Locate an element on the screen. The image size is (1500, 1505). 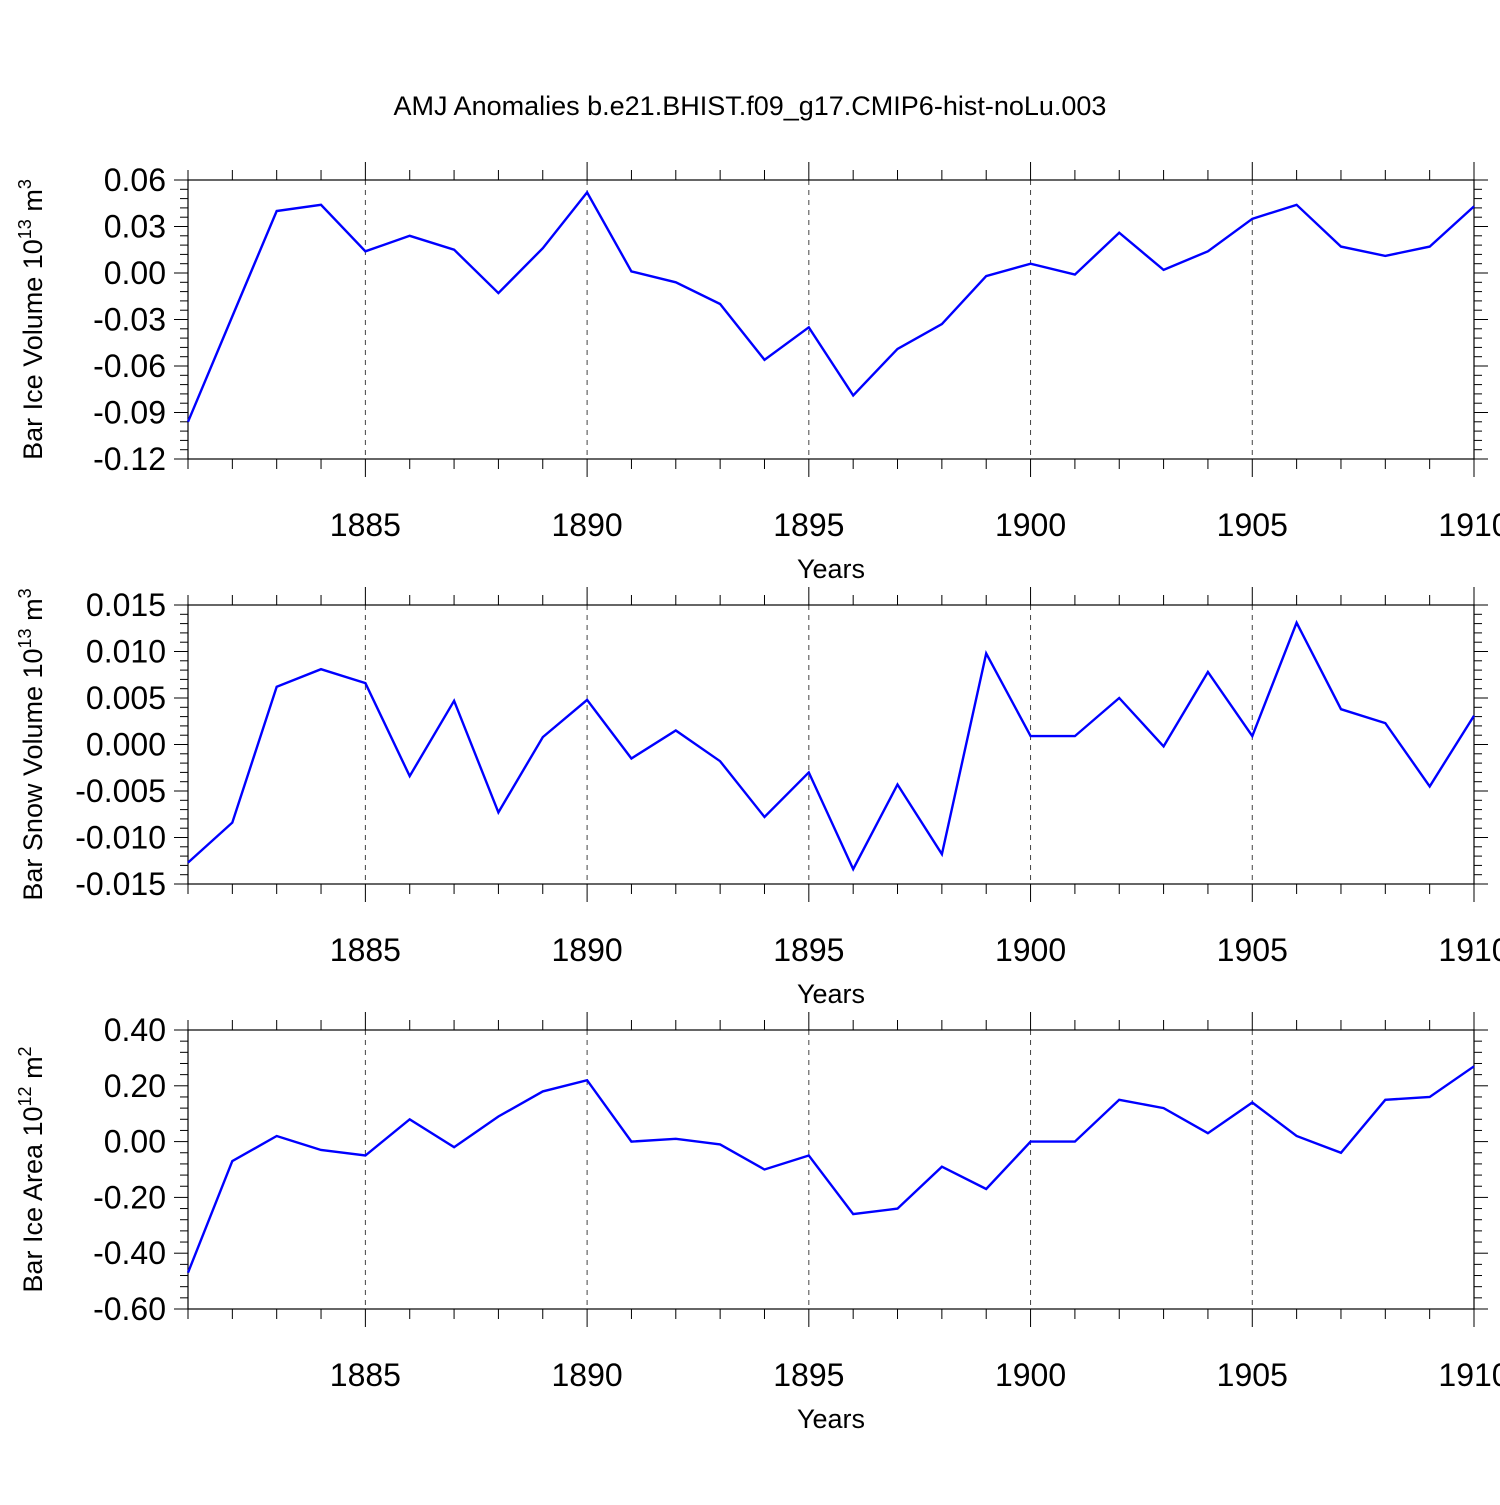
y-tick-label: -0.06 is located at coordinates (129, 366).